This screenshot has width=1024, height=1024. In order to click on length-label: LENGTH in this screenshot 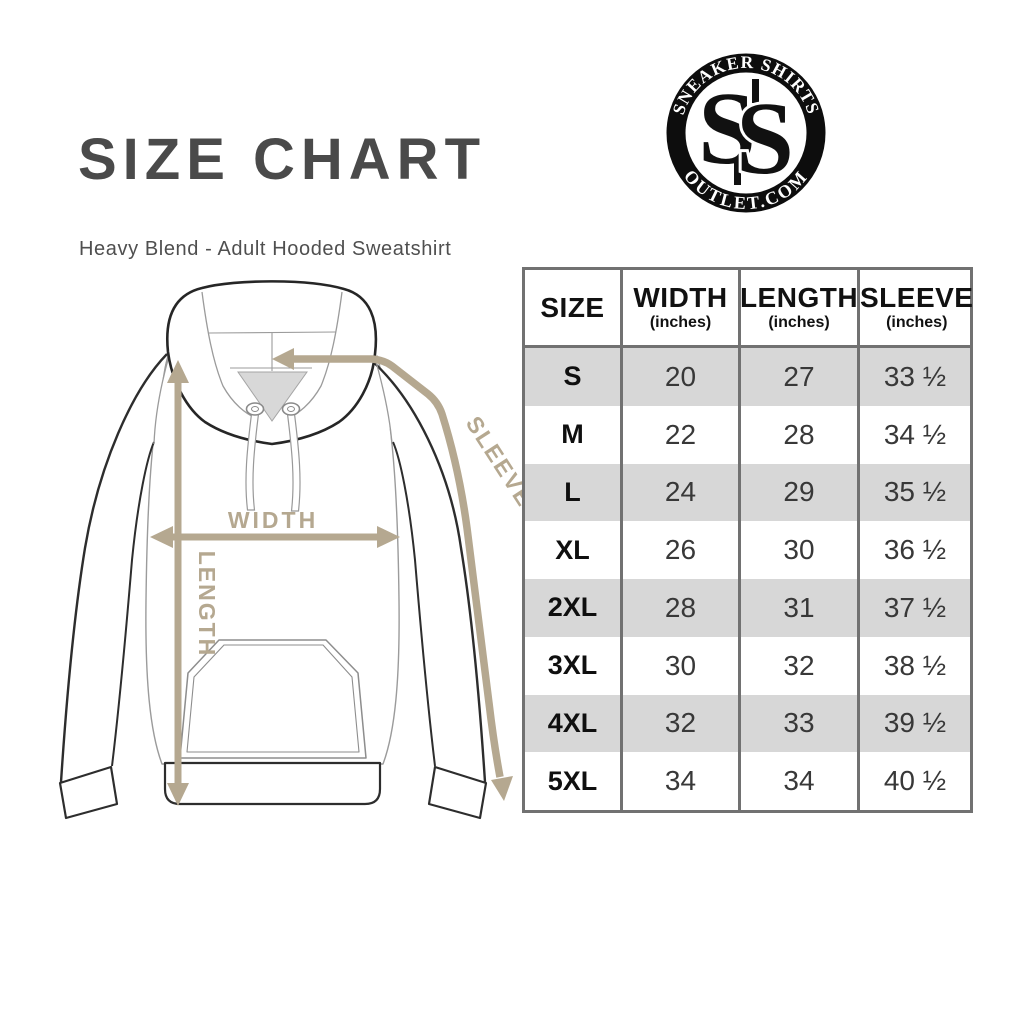, I will do `click(207, 604)`.